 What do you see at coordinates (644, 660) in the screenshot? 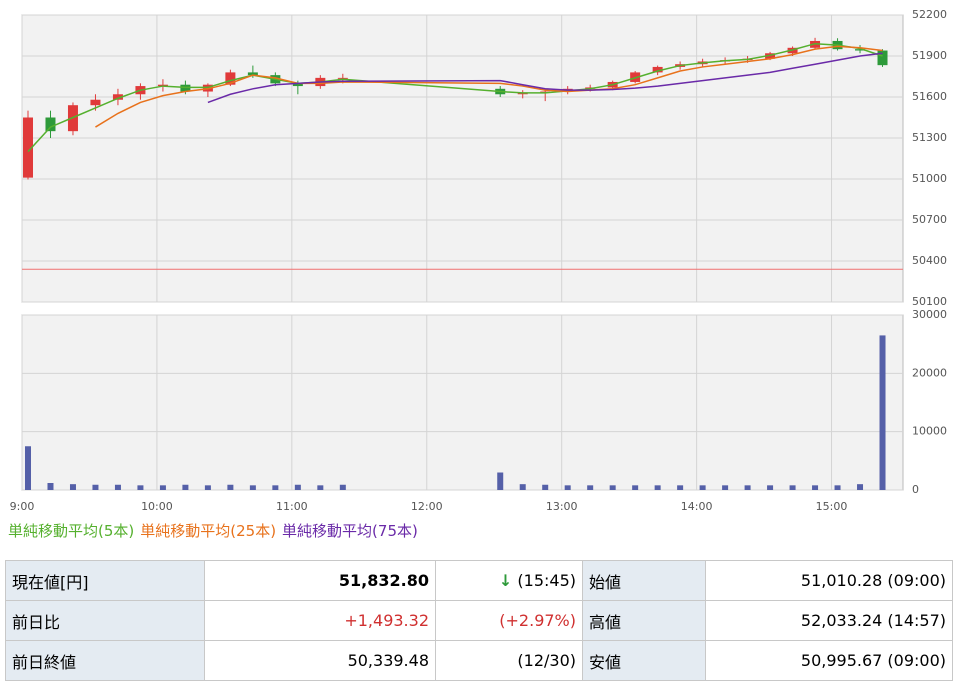
I see `cell: 安値` at bounding box center [644, 660].